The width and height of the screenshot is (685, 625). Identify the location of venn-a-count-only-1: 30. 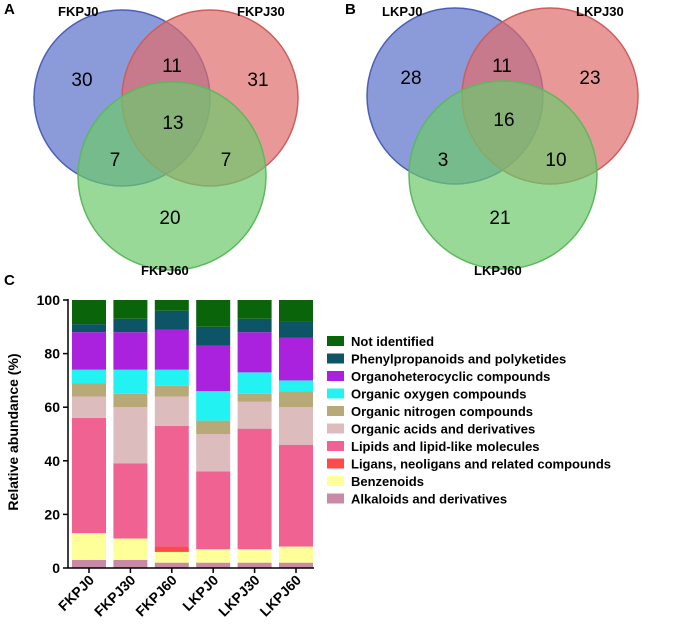
(81, 80).